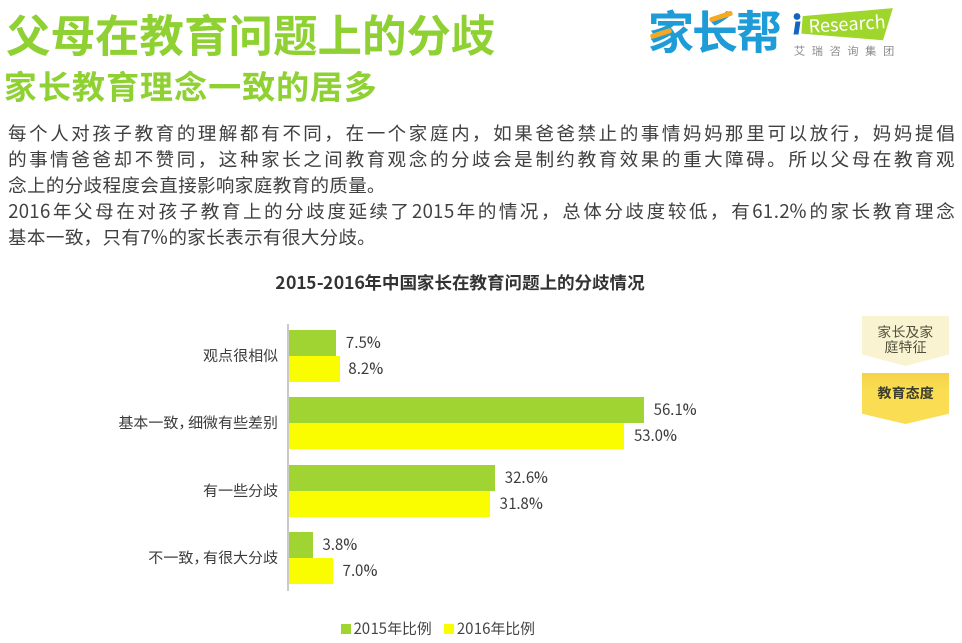 The image size is (962, 643). I want to click on svg-text: Research, so click(847, 23).